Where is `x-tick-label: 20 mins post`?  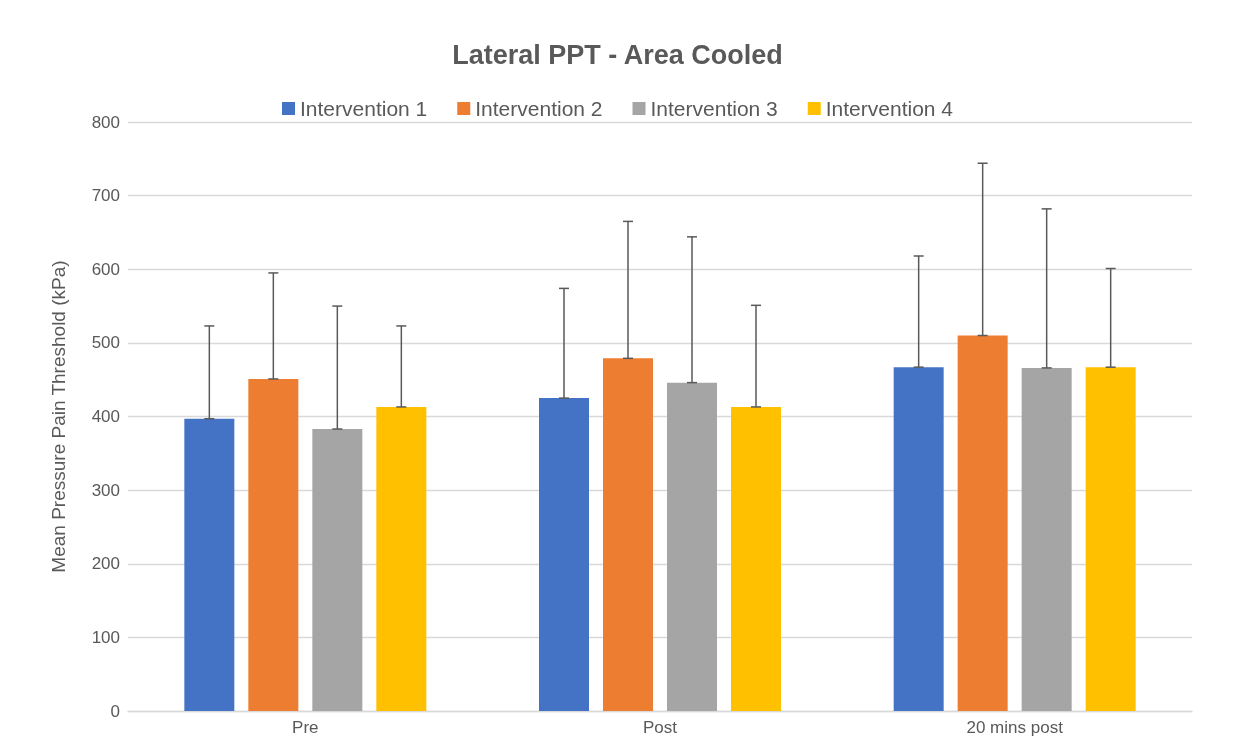
x-tick-label: 20 mins post is located at coordinates (1015, 727).